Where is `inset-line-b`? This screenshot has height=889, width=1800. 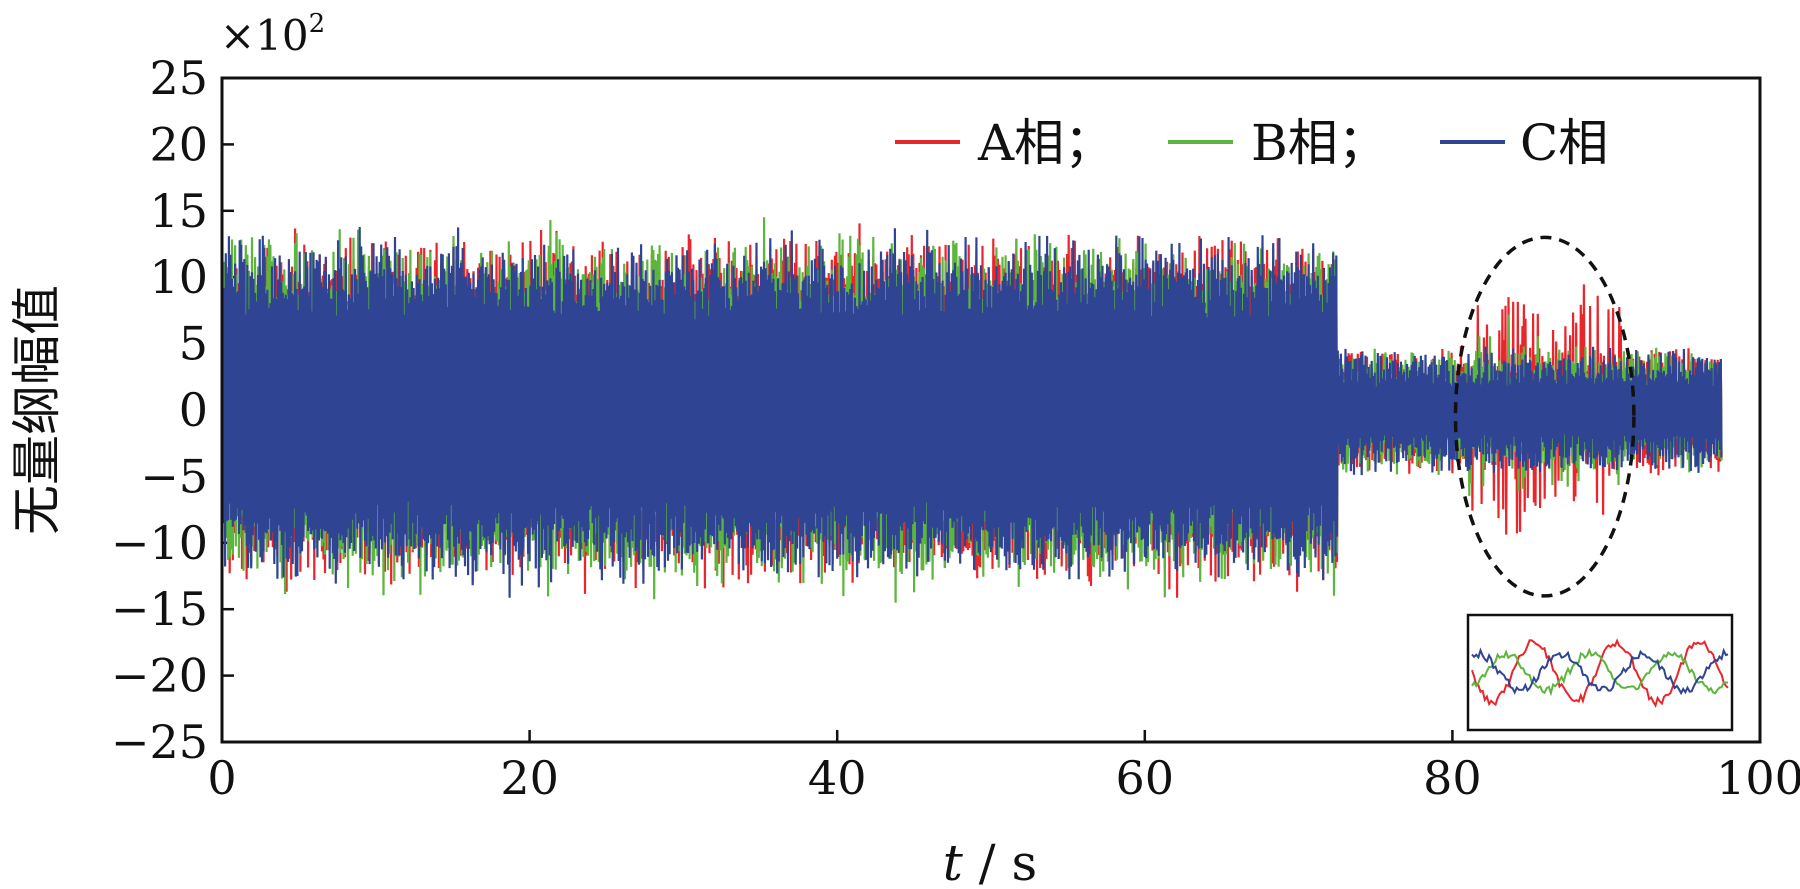
inset-line-b is located at coordinates (1599, 672).